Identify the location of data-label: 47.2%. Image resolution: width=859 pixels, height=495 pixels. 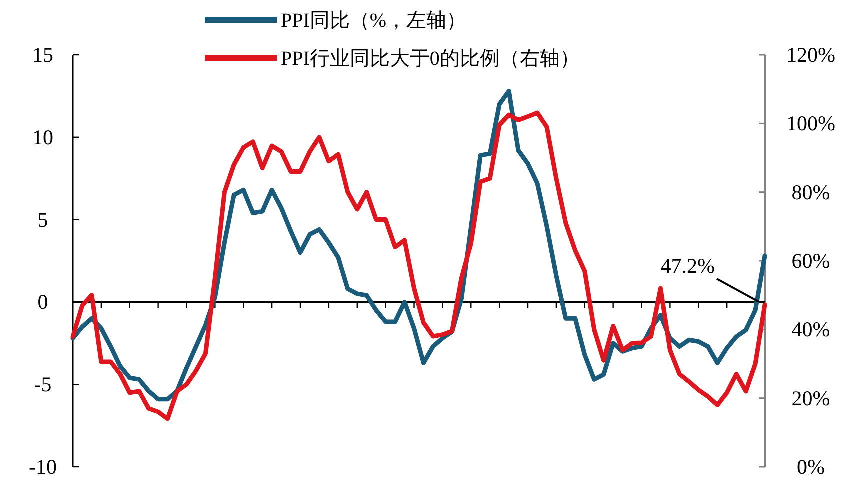
(687, 266).